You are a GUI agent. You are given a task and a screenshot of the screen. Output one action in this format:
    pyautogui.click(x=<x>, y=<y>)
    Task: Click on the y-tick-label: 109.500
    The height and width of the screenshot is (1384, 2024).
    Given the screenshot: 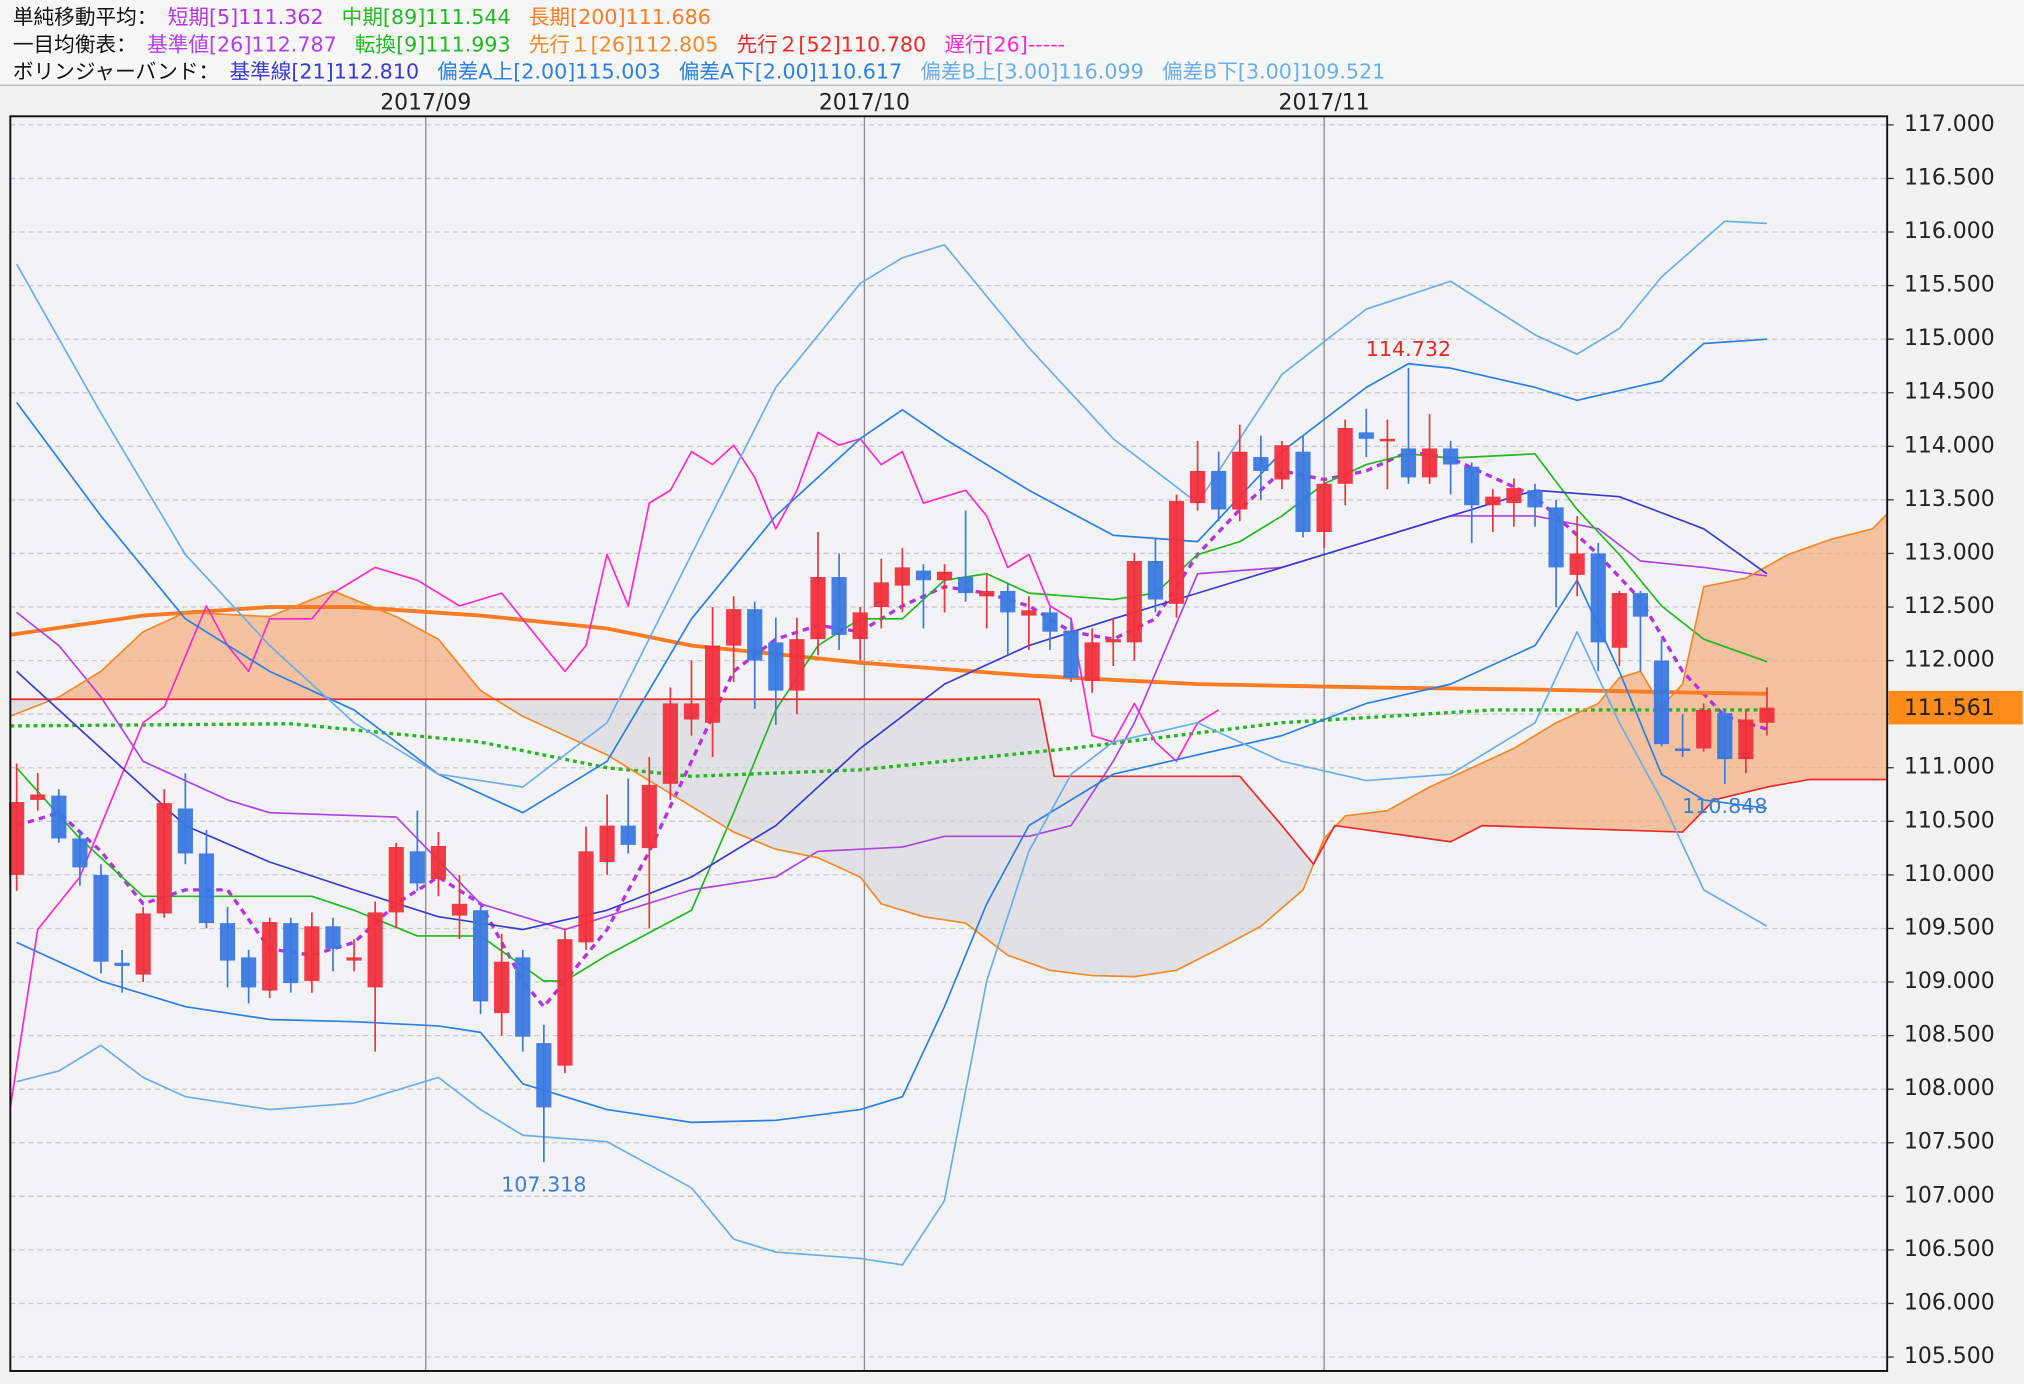 What is the action you would take?
    pyautogui.click(x=1949, y=927)
    